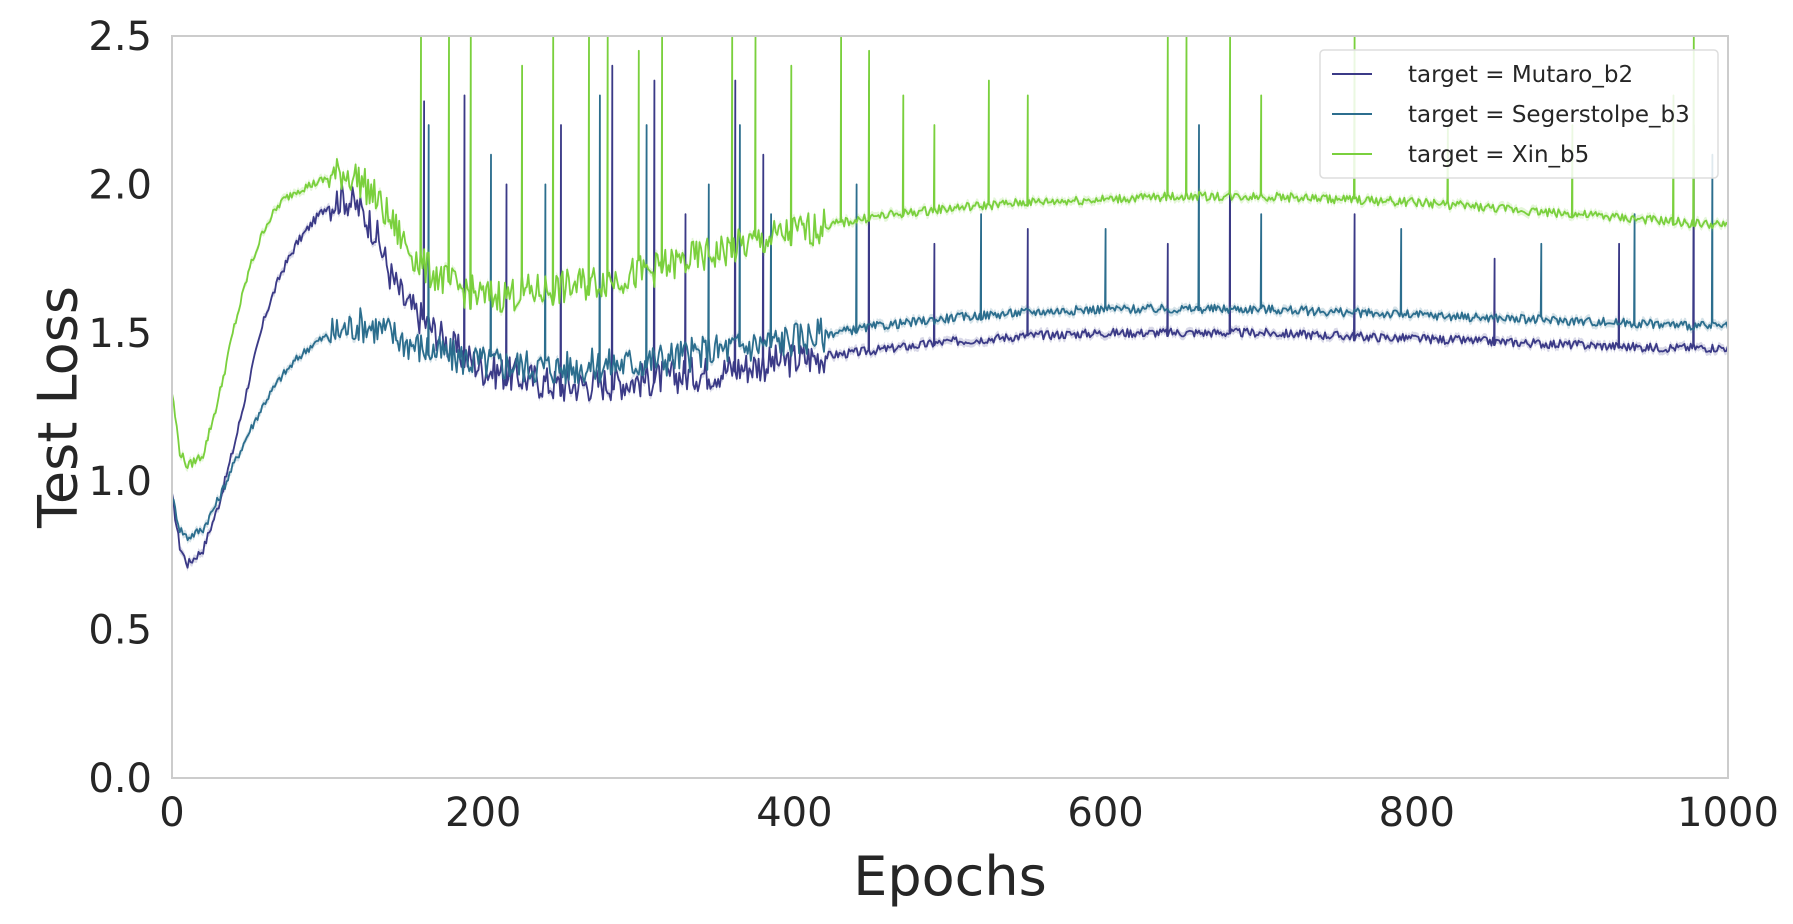 The height and width of the screenshot is (924, 1793). I want to click on y-tick-label: 1.0, so click(120, 482).